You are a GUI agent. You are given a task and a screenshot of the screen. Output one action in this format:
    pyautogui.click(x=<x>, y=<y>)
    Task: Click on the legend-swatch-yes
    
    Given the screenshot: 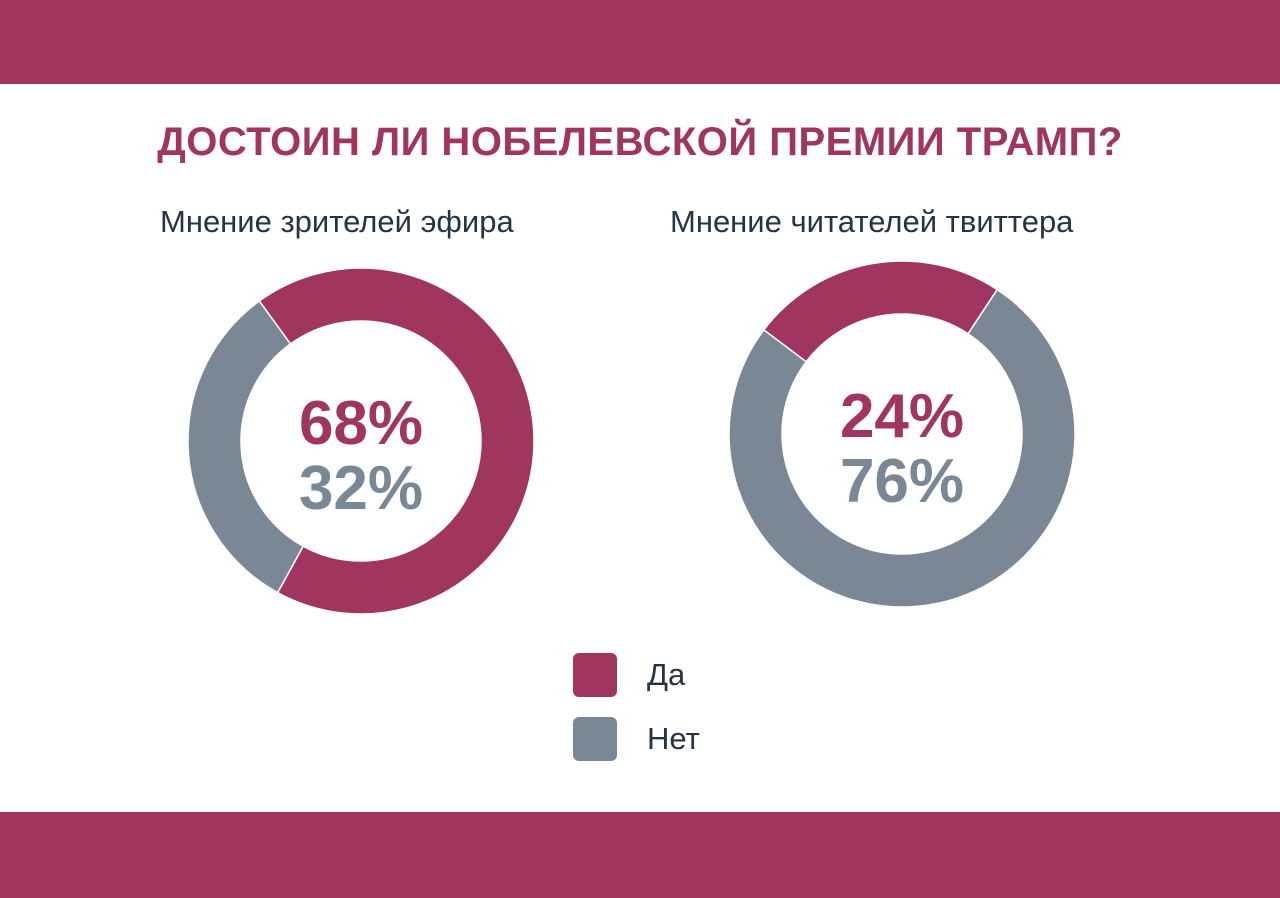 What is the action you would take?
    pyautogui.click(x=595, y=675)
    